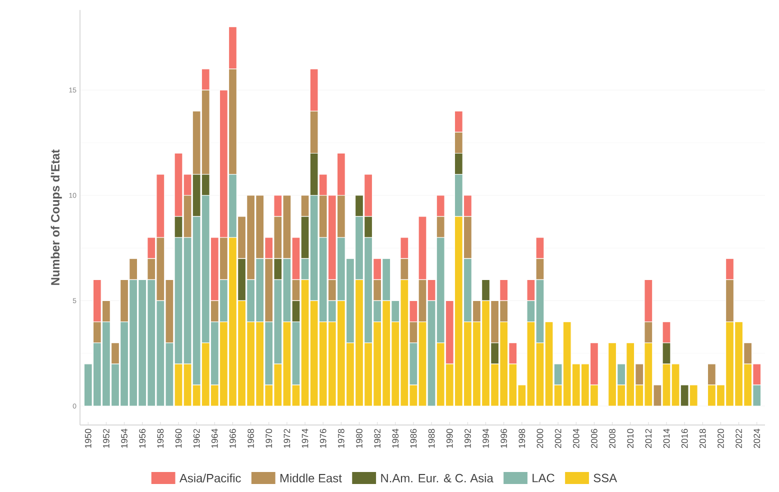  What do you see at coordinates (196, 438) in the screenshot?
I see `x-tick-label: 1962` at bounding box center [196, 438].